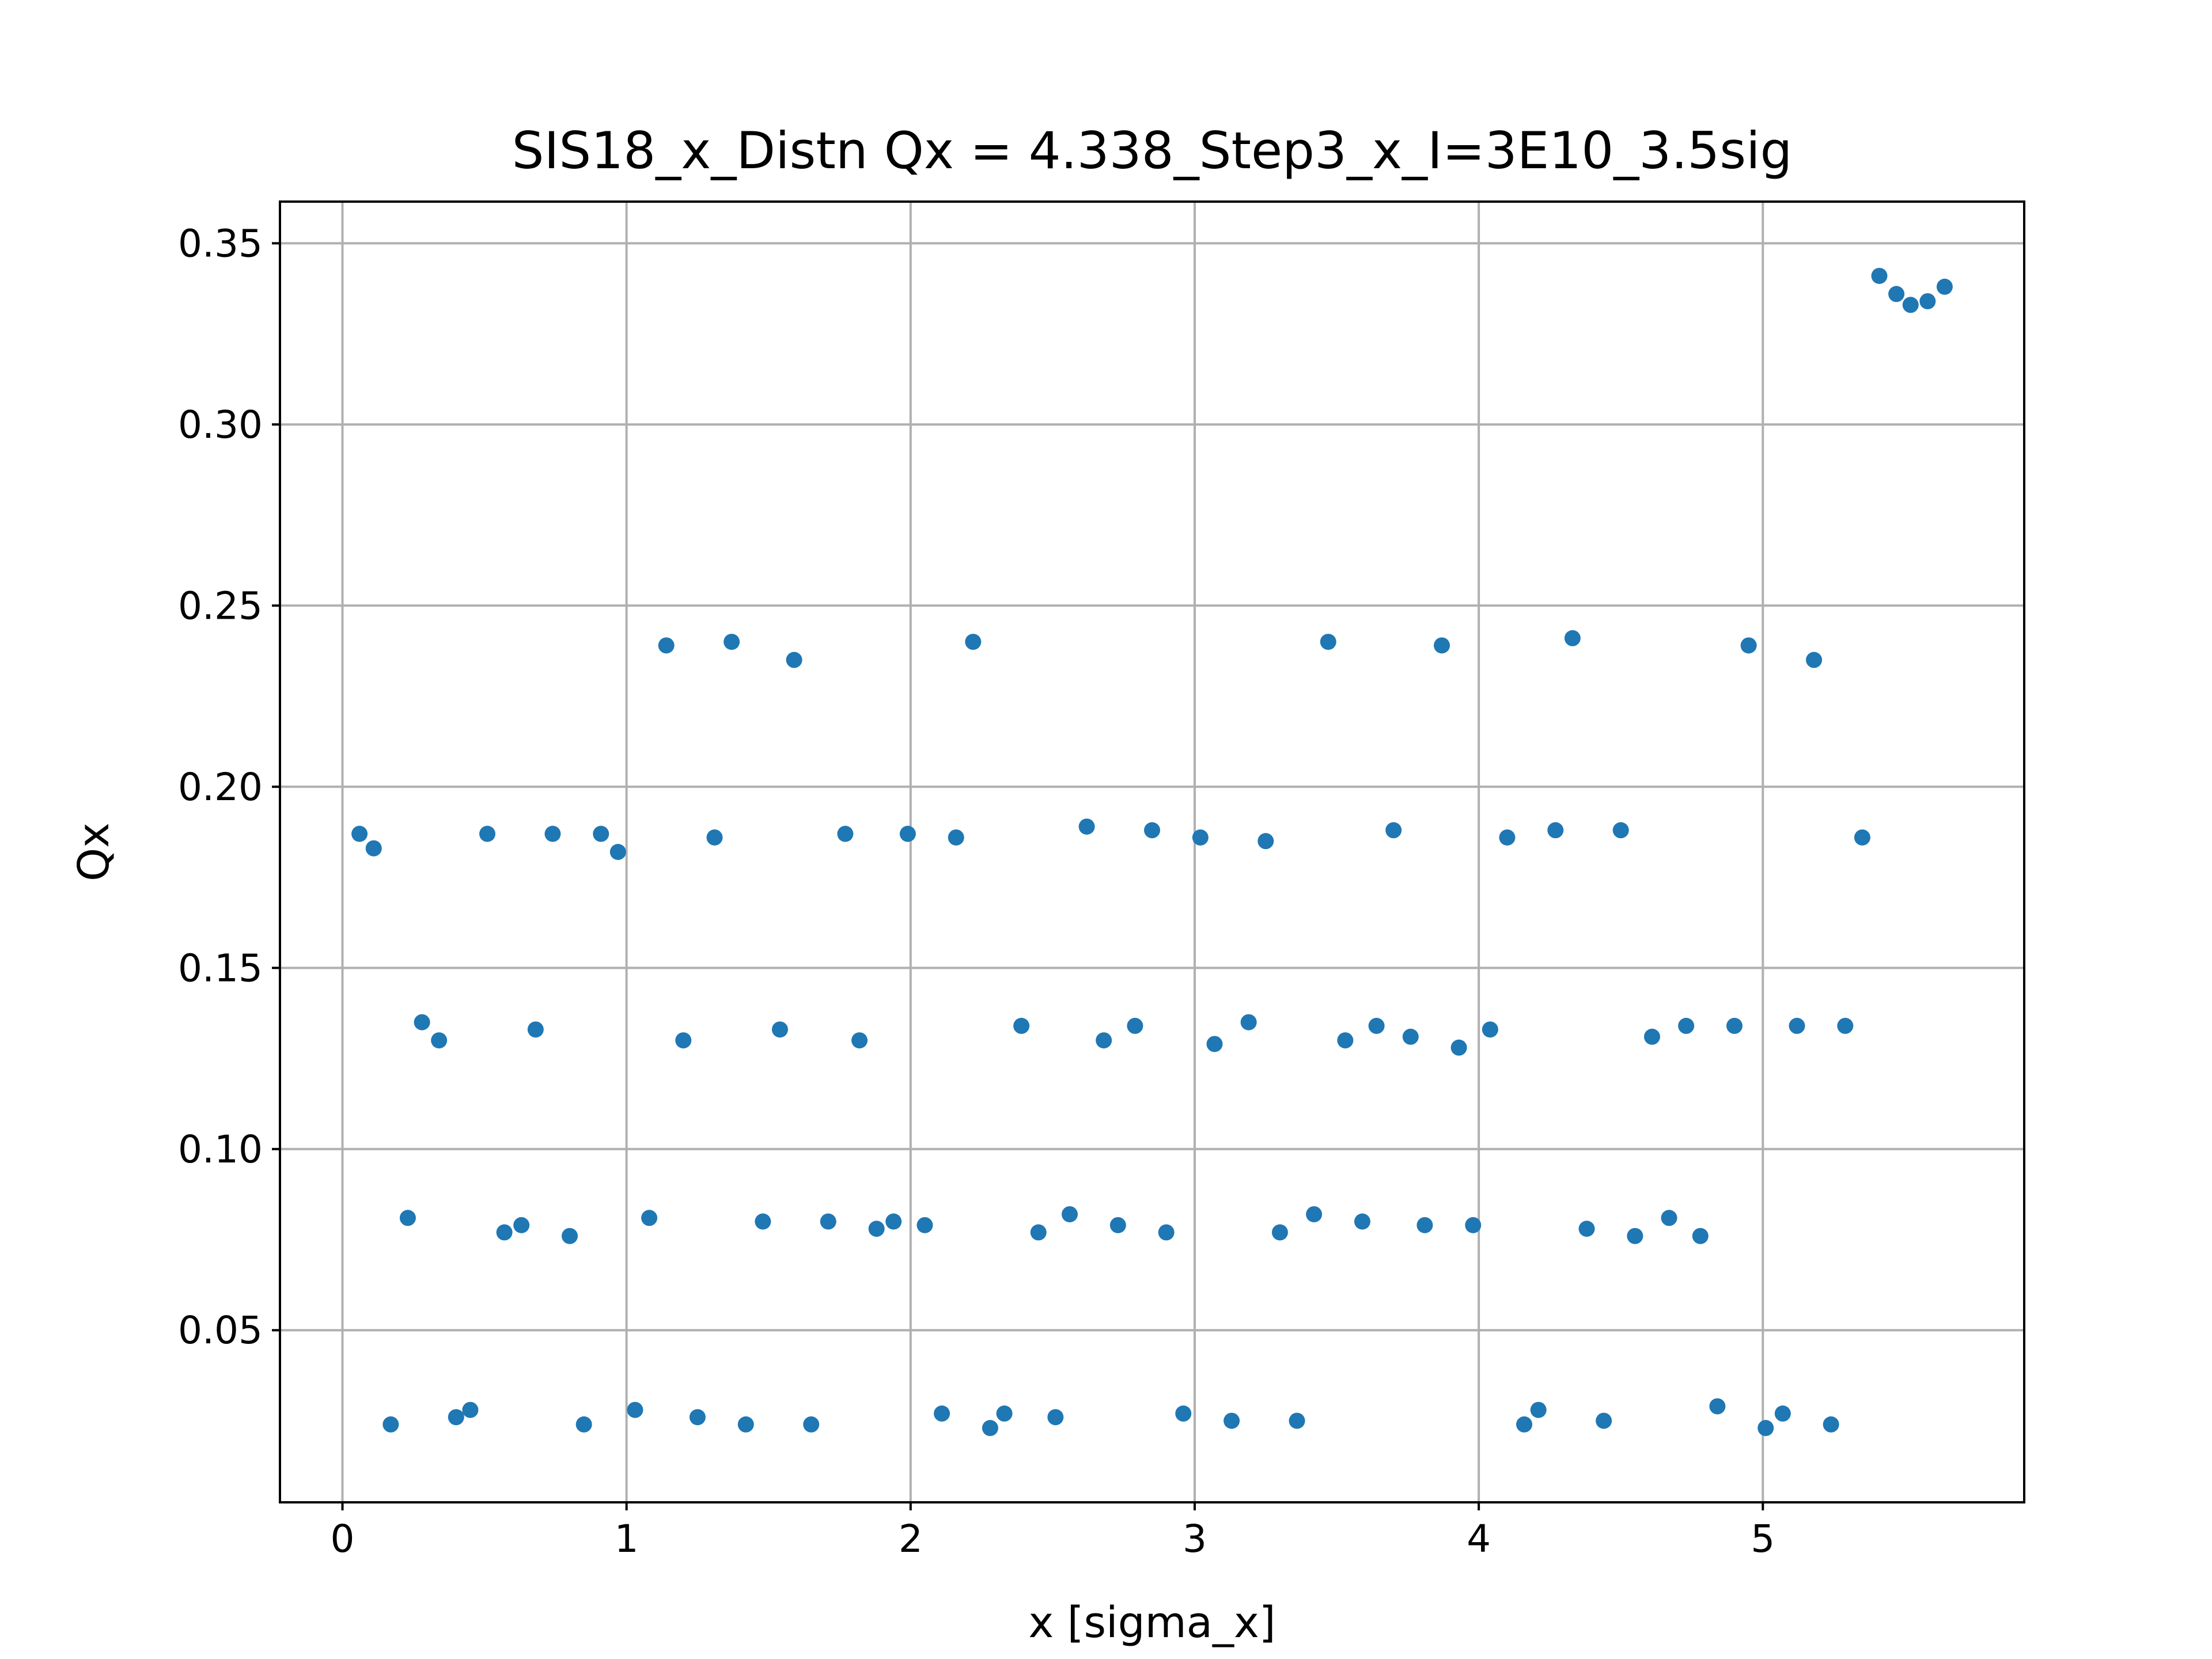  I want to click on x-axis-label: x [sigma_x], so click(1151, 1622).